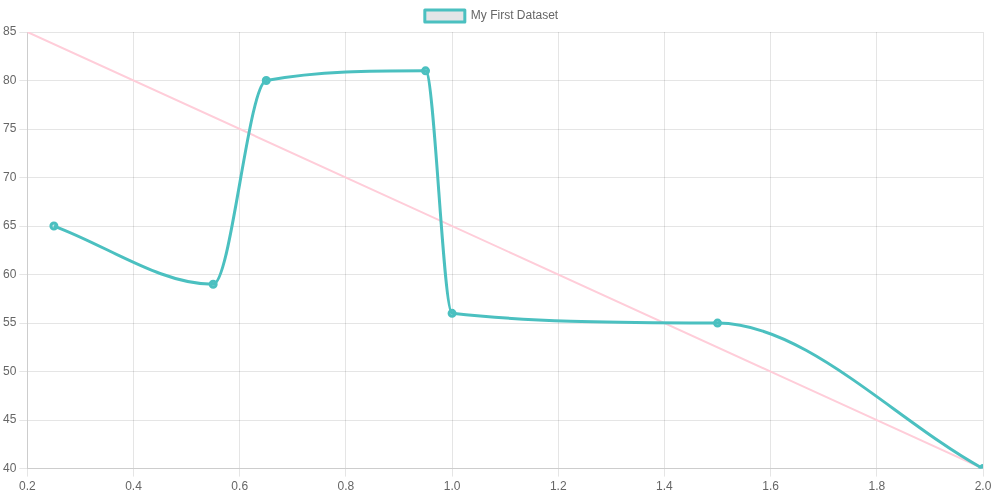 Image resolution: width=1005 pixels, height=497 pixels. I want to click on x-tick-label: 1.8, so click(877, 486).